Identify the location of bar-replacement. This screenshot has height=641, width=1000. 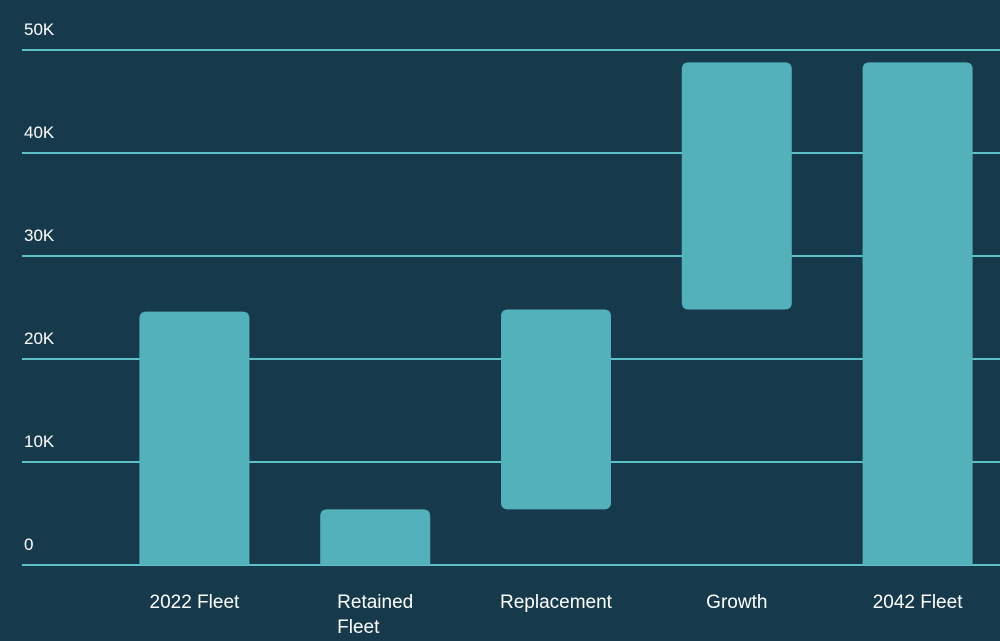
(556, 409).